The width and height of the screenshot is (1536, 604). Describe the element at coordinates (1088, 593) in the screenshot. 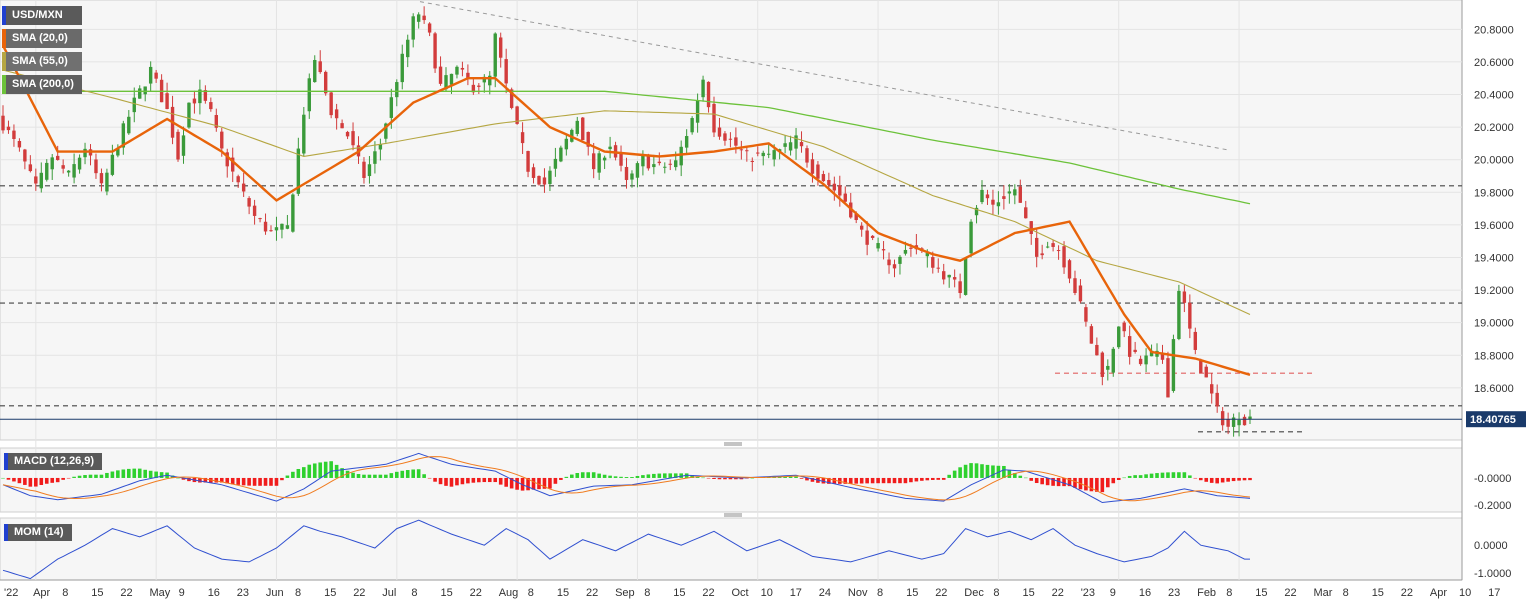

I see `x-tick-label: '23` at that location.